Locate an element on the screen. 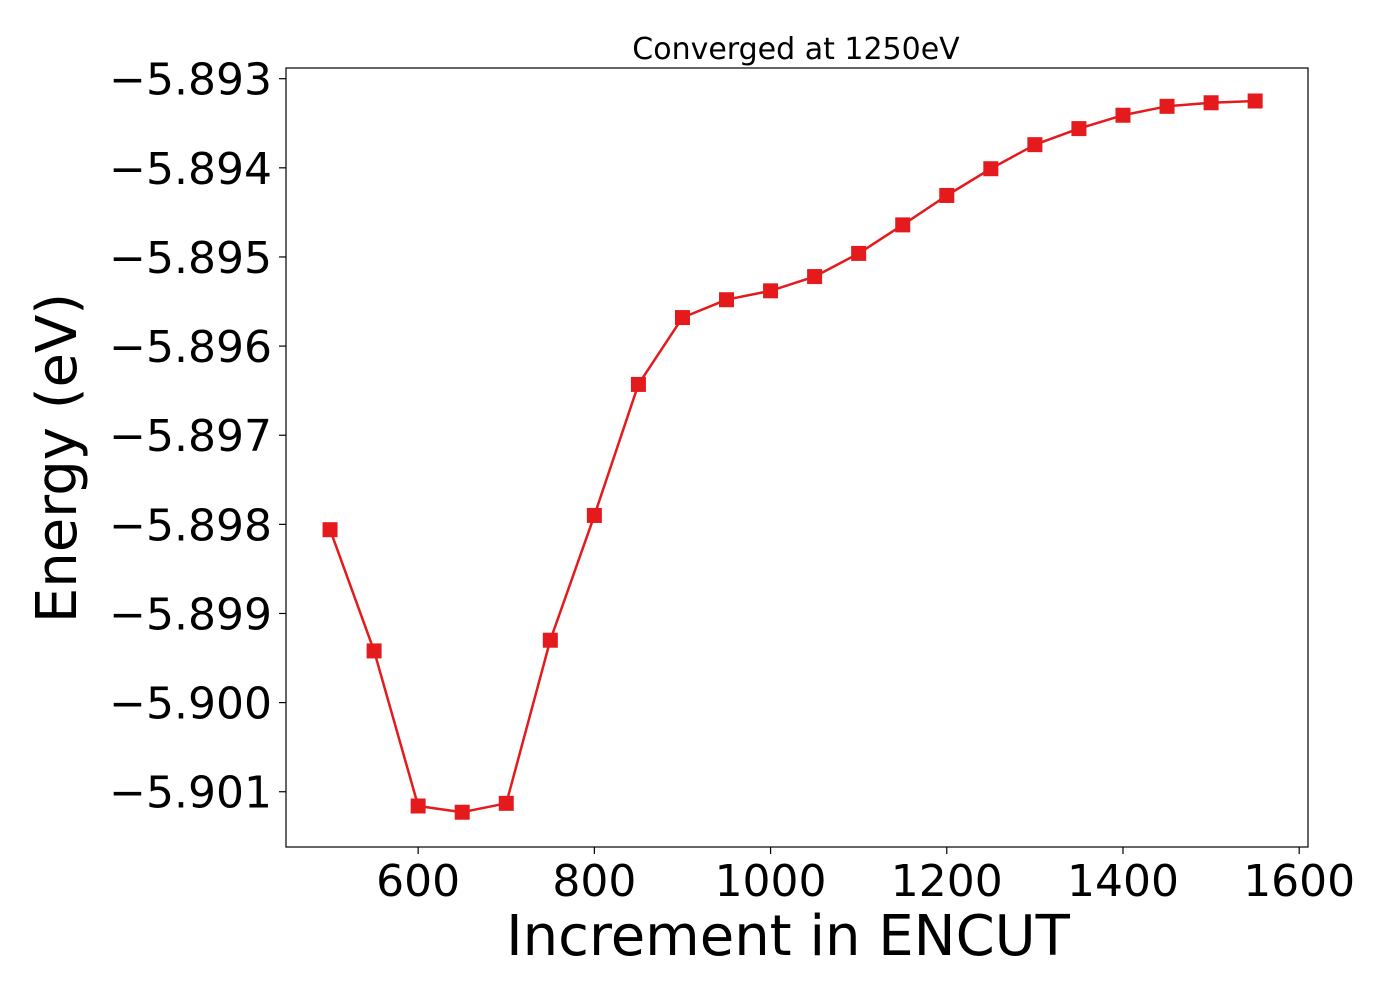  y-tick-label: −5.899 is located at coordinates (190, 614).